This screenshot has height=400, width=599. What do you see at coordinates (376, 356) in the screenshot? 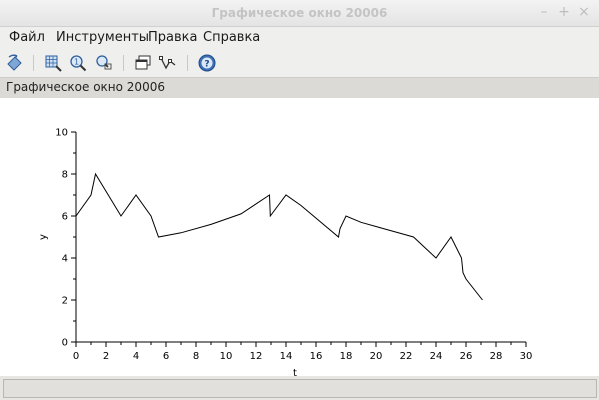
I see `x-tick-label: 20` at bounding box center [376, 356].